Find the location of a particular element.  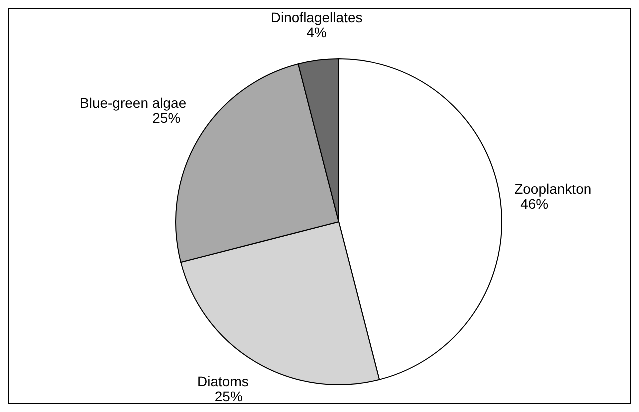

data-label: 46% is located at coordinates (534, 204).